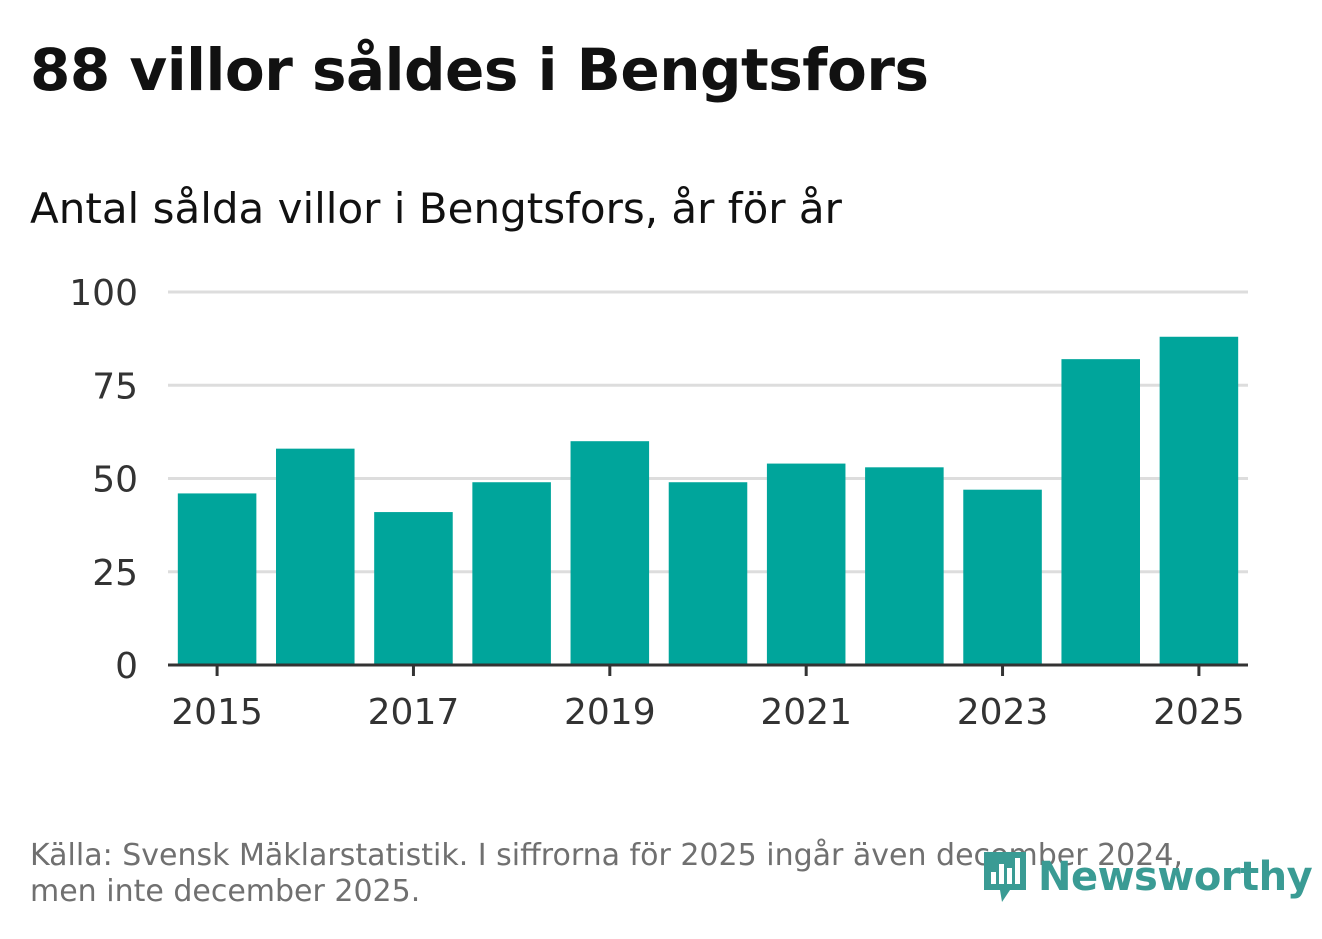  Describe the element at coordinates (414, 712) in the screenshot. I see `x-tick-label: 2017` at that location.